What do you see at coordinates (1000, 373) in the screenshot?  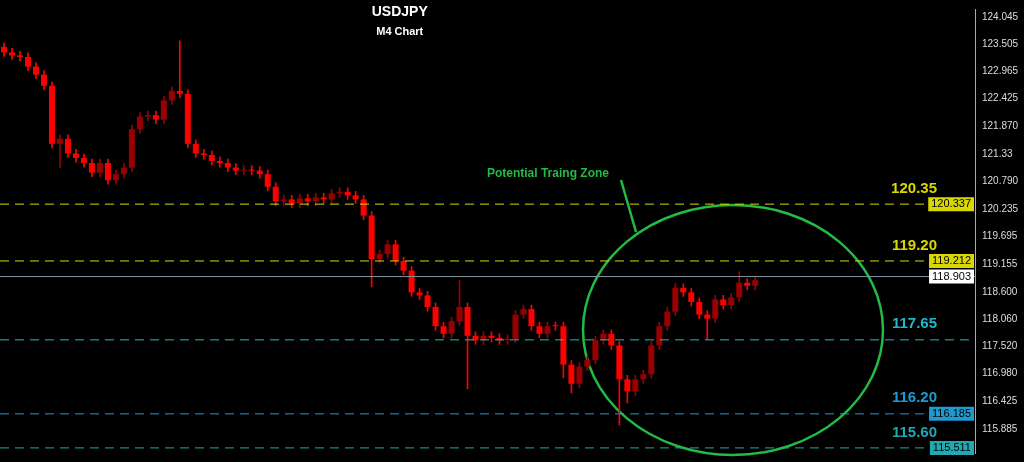 I see `y-tick-label: 116.980` at bounding box center [1000, 373].